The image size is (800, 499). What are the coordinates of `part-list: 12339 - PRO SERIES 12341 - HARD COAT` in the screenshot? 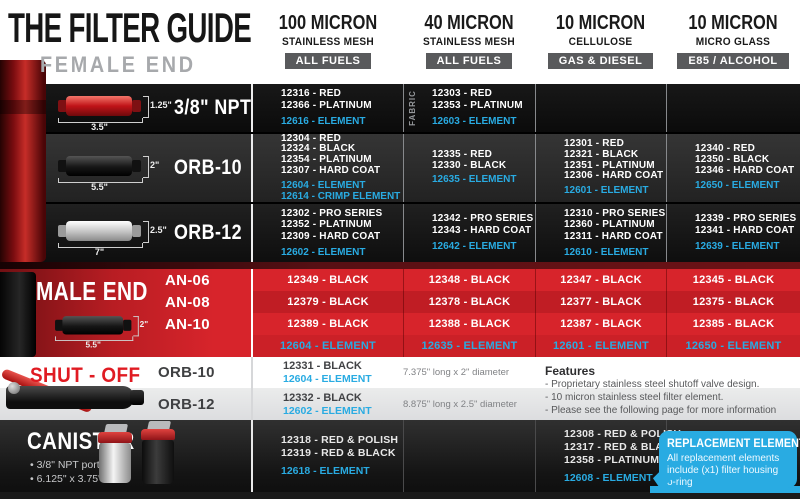 It's located at (747, 224).